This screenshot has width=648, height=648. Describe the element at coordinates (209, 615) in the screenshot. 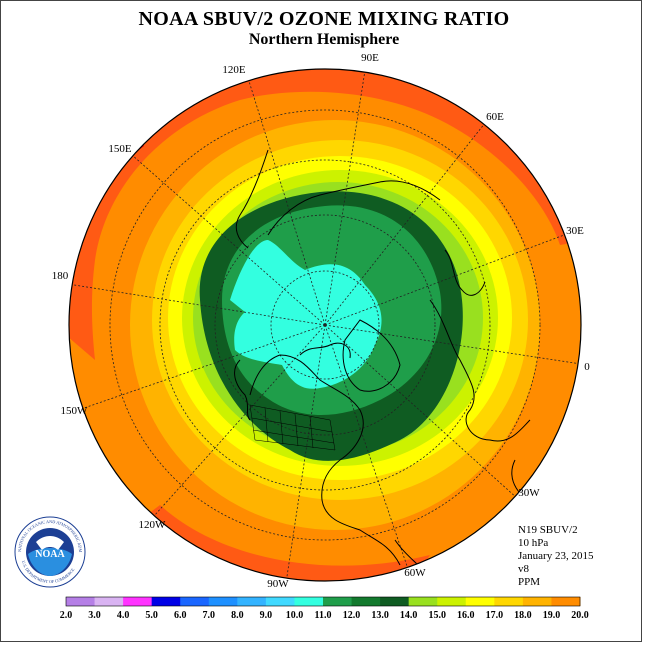

I see `colorbar-label: 7.0` at that location.